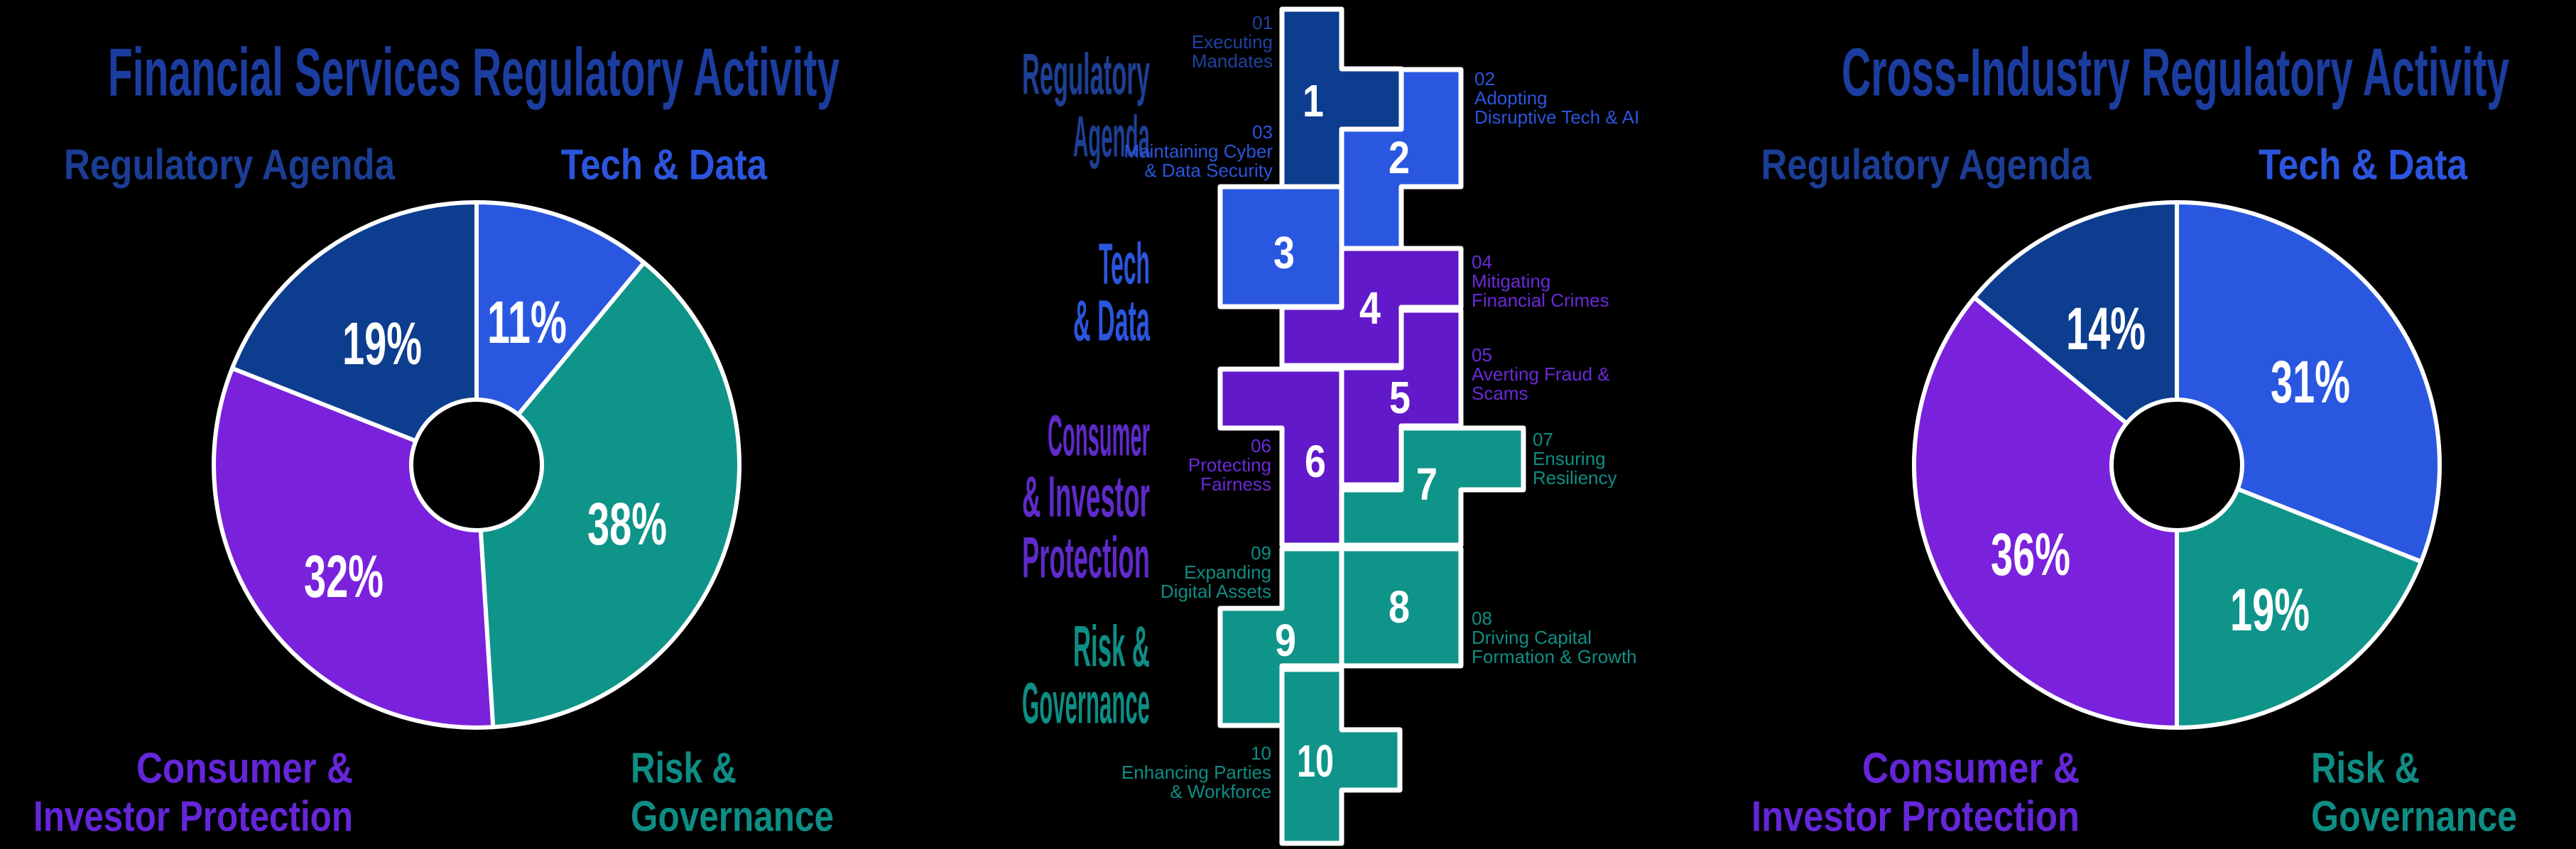 The height and width of the screenshot is (849, 2576). Describe the element at coordinates (1316, 462) in the screenshot. I see `block-number-06: 6` at that location.